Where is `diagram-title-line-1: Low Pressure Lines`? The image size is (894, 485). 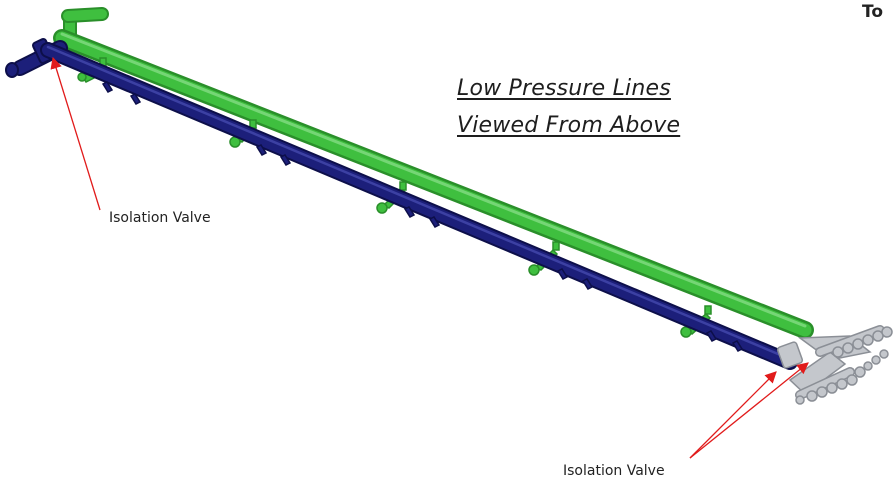 diagram-title-line-1: Low Pressure Lines is located at coordinates (564, 88).